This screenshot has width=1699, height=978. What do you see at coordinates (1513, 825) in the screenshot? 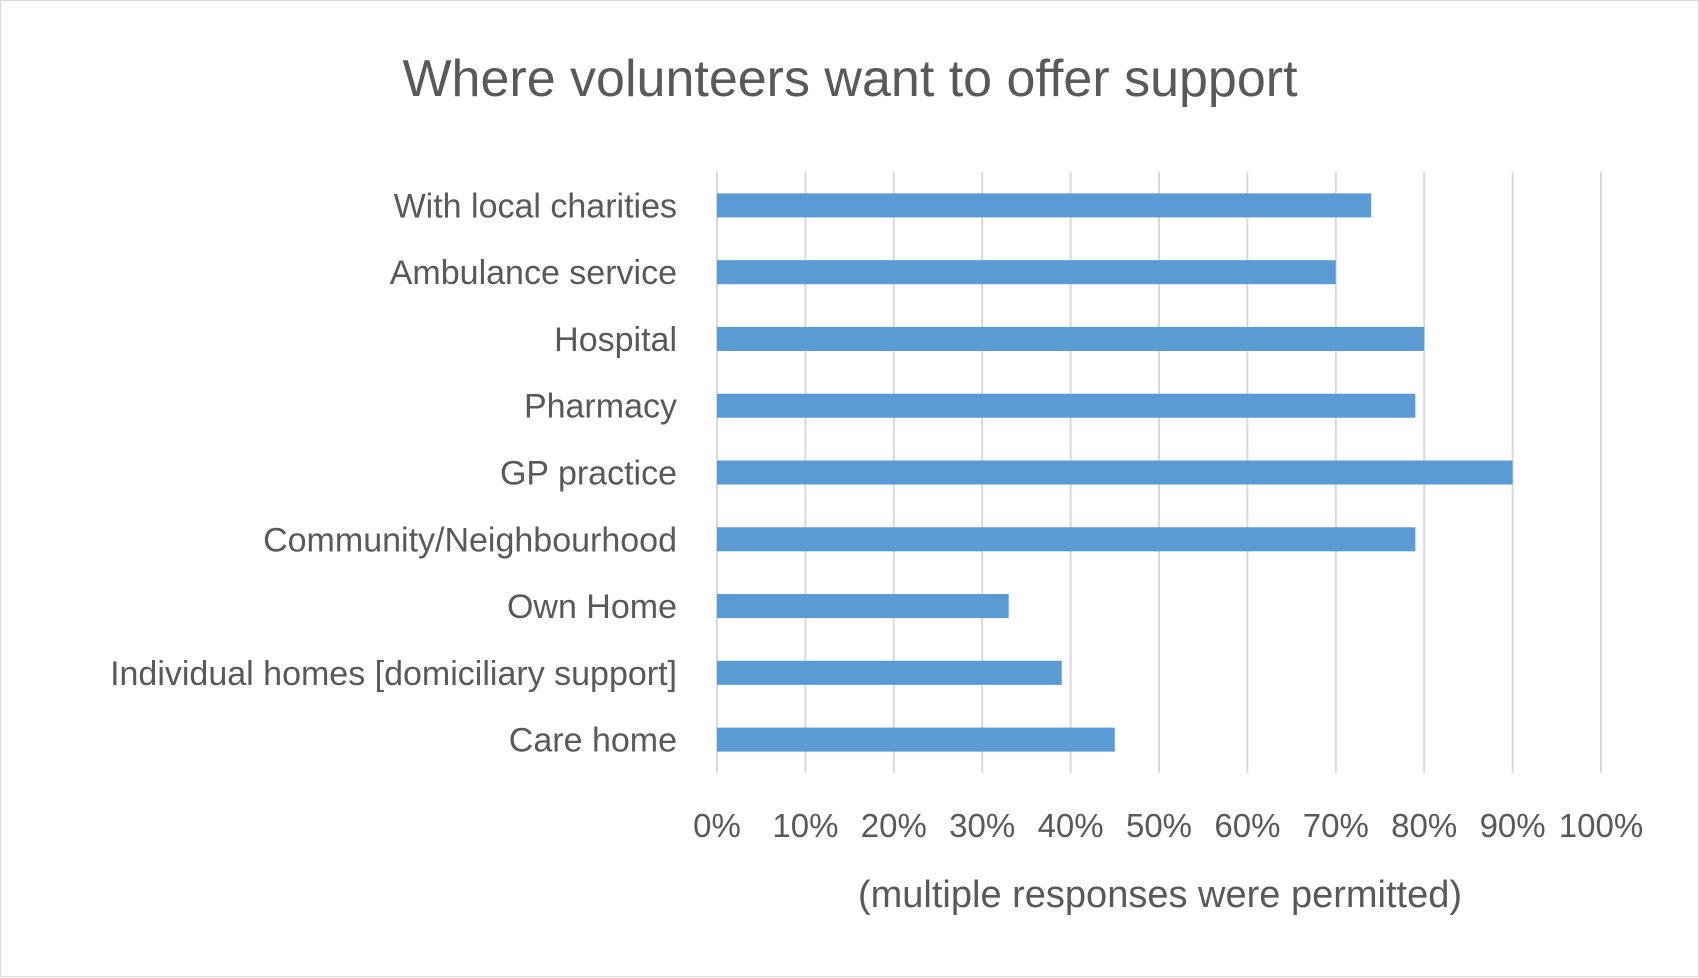
I see `x-tick-label: 90%` at bounding box center [1513, 825].